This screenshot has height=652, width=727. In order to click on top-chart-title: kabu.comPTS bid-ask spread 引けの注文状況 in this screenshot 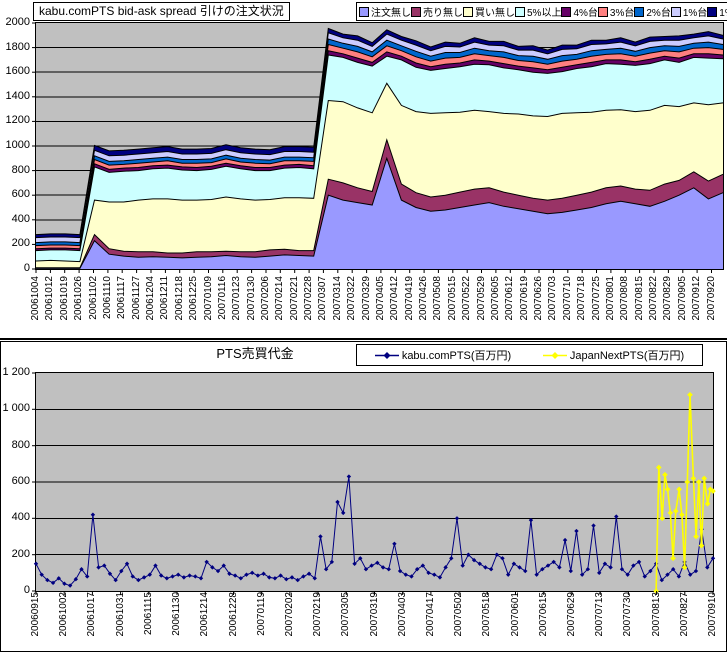, I will do `click(161, 11)`.